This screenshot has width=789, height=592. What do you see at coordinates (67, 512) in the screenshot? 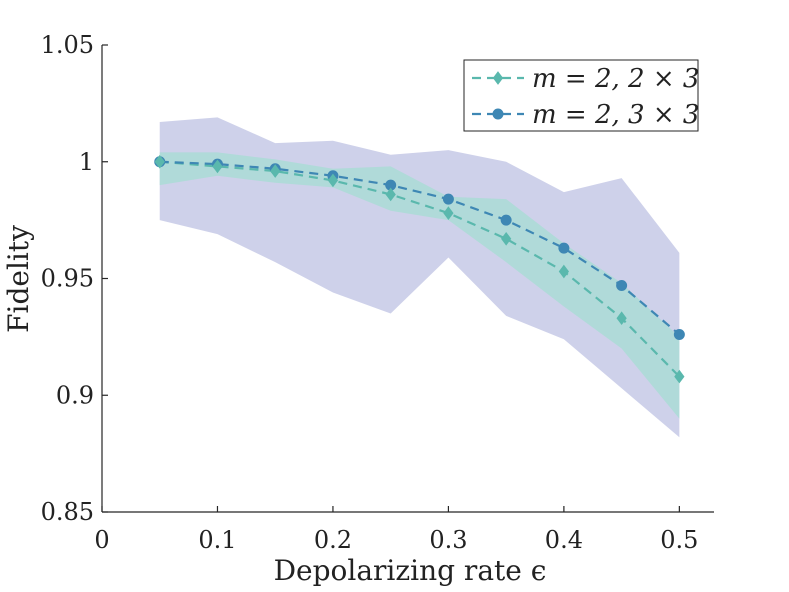
I see `y-tick-label: 0.85` at bounding box center [67, 512].